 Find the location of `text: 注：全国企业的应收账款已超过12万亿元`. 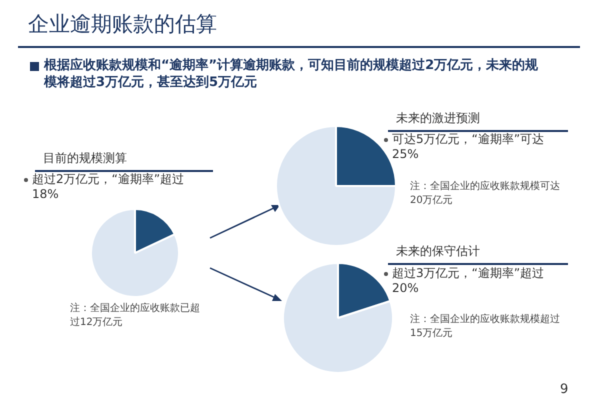

text: 注：全国企业的应收账款已超过12万亿元 is located at coordinates (135, 316).